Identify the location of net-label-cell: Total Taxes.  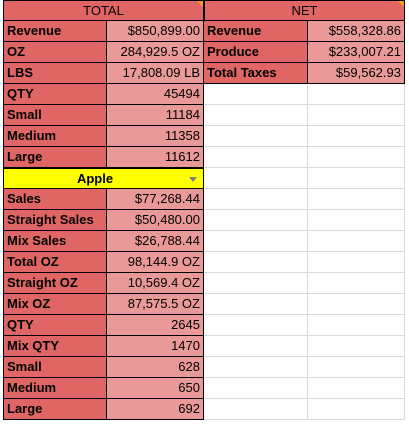
(256, 73).